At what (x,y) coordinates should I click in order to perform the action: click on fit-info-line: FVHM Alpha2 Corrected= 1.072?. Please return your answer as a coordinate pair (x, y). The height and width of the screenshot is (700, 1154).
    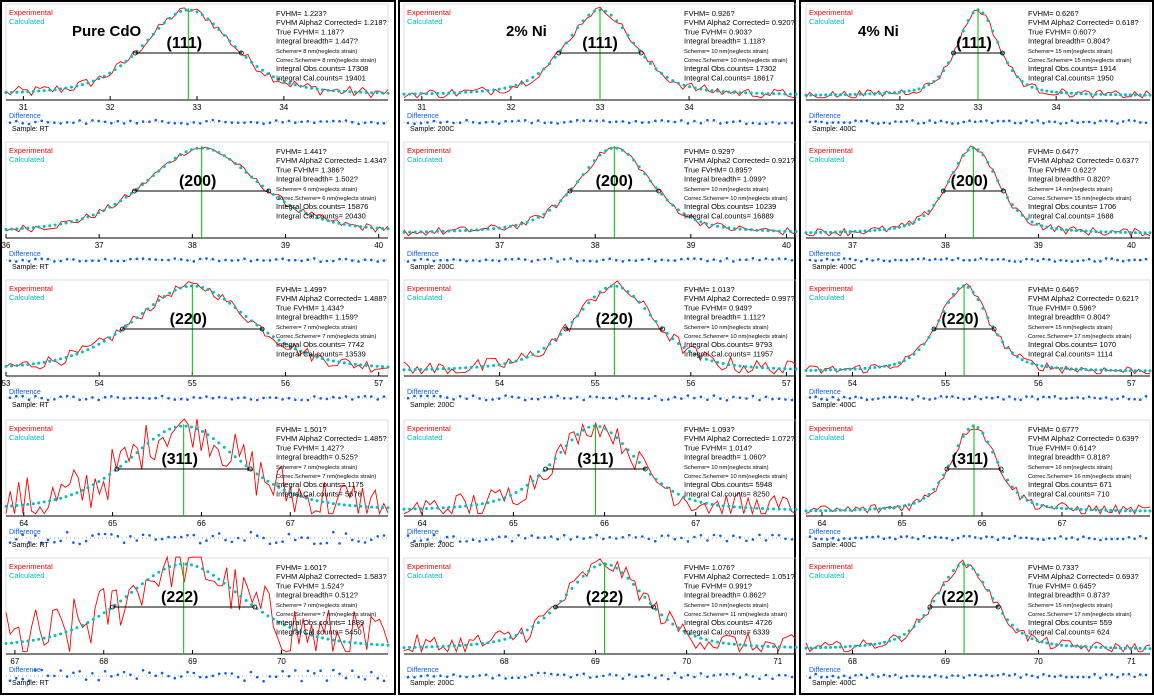
    Looking at the image, I should click on (739, 438).